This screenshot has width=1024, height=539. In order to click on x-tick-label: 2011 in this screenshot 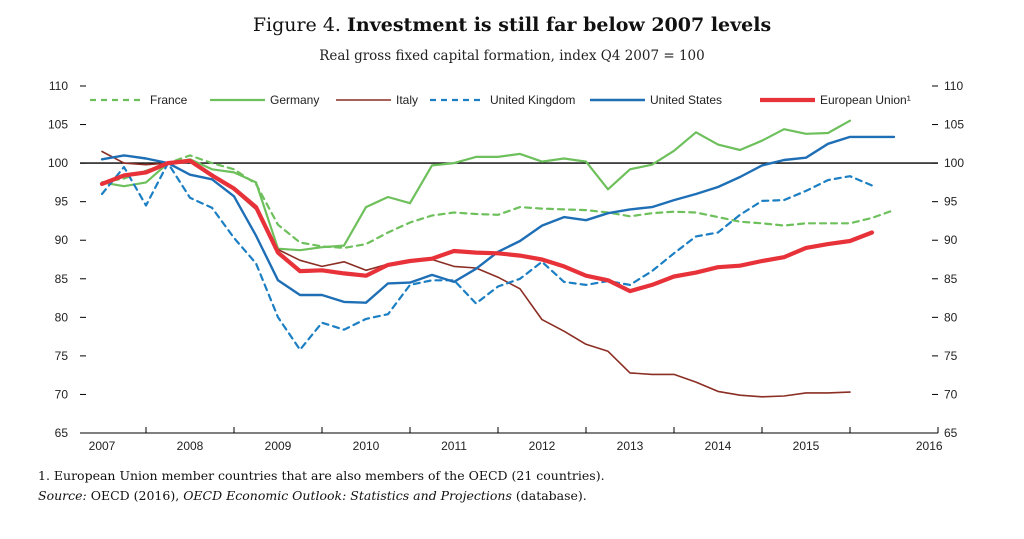, I will do `click(454, 446)`.